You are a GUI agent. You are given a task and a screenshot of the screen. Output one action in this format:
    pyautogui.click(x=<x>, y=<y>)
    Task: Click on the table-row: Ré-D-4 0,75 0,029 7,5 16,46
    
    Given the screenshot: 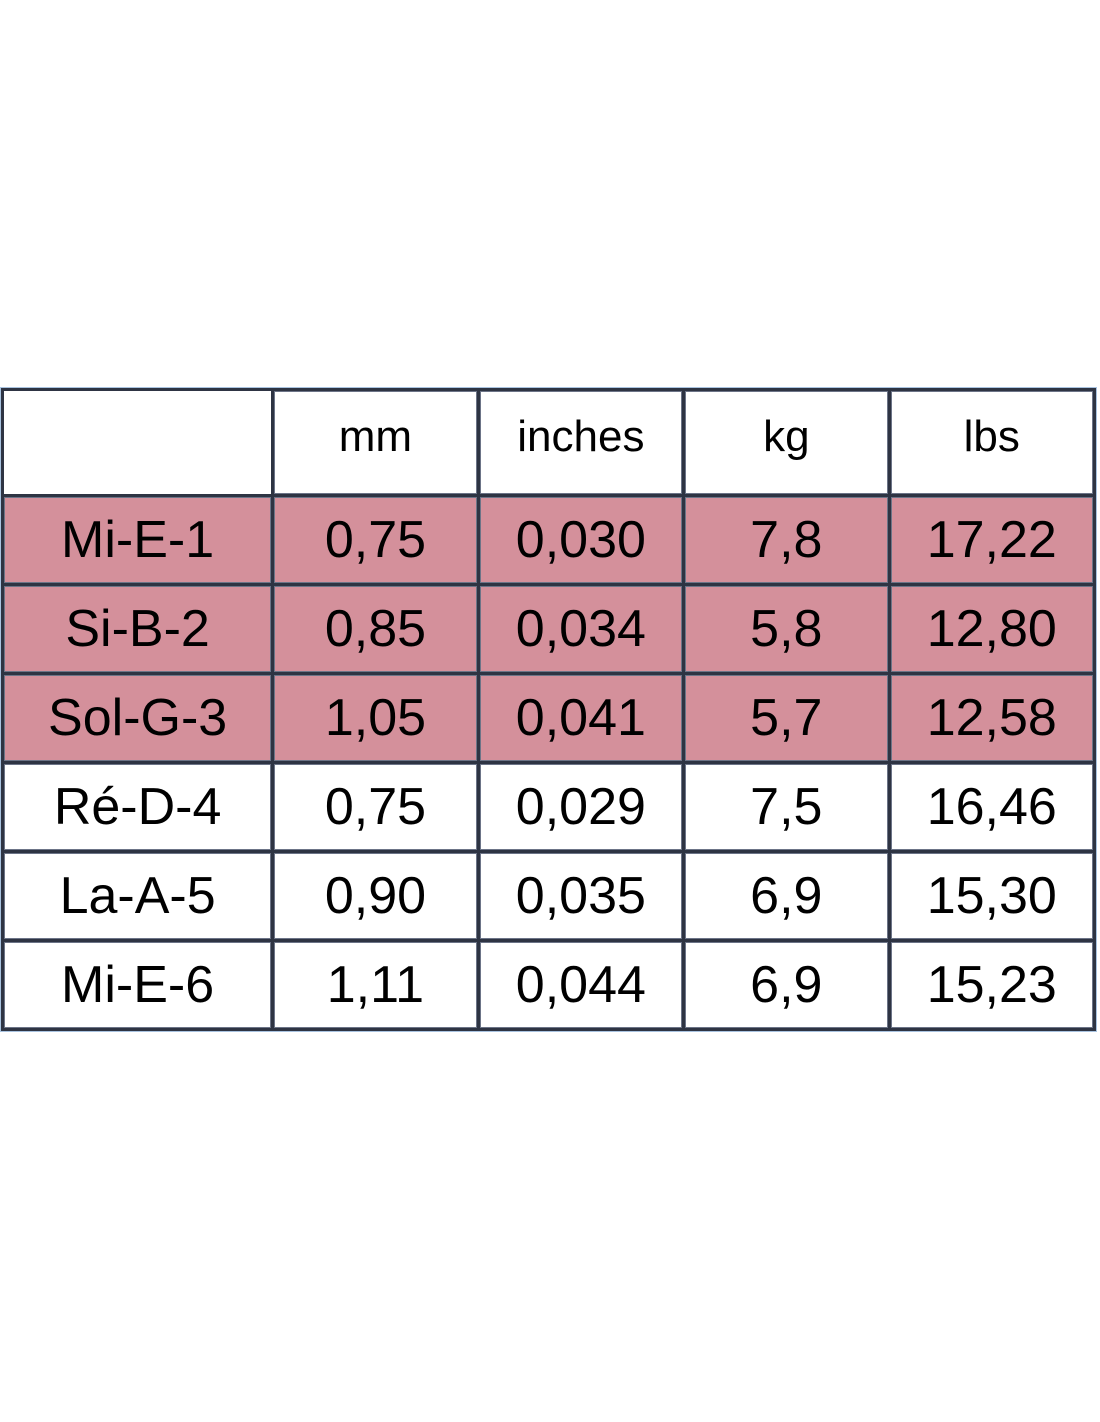 What is the action you would take?
    pyautogui.click(x=548, y=807)
    